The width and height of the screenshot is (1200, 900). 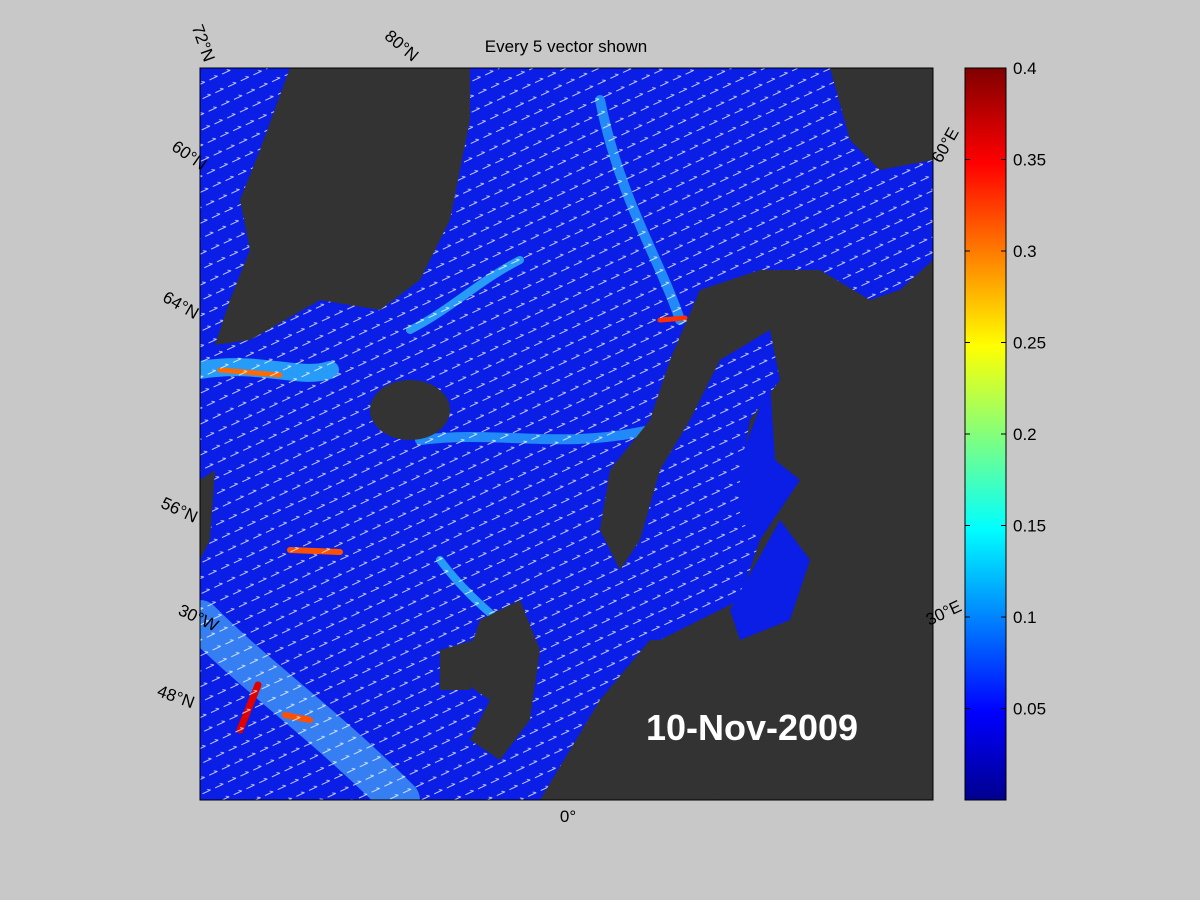 What do you see at coordinates (1029, 343) in the screenshot?
I see `colorbar-tick-label: 0.25` at bounding box center [1029, 343].